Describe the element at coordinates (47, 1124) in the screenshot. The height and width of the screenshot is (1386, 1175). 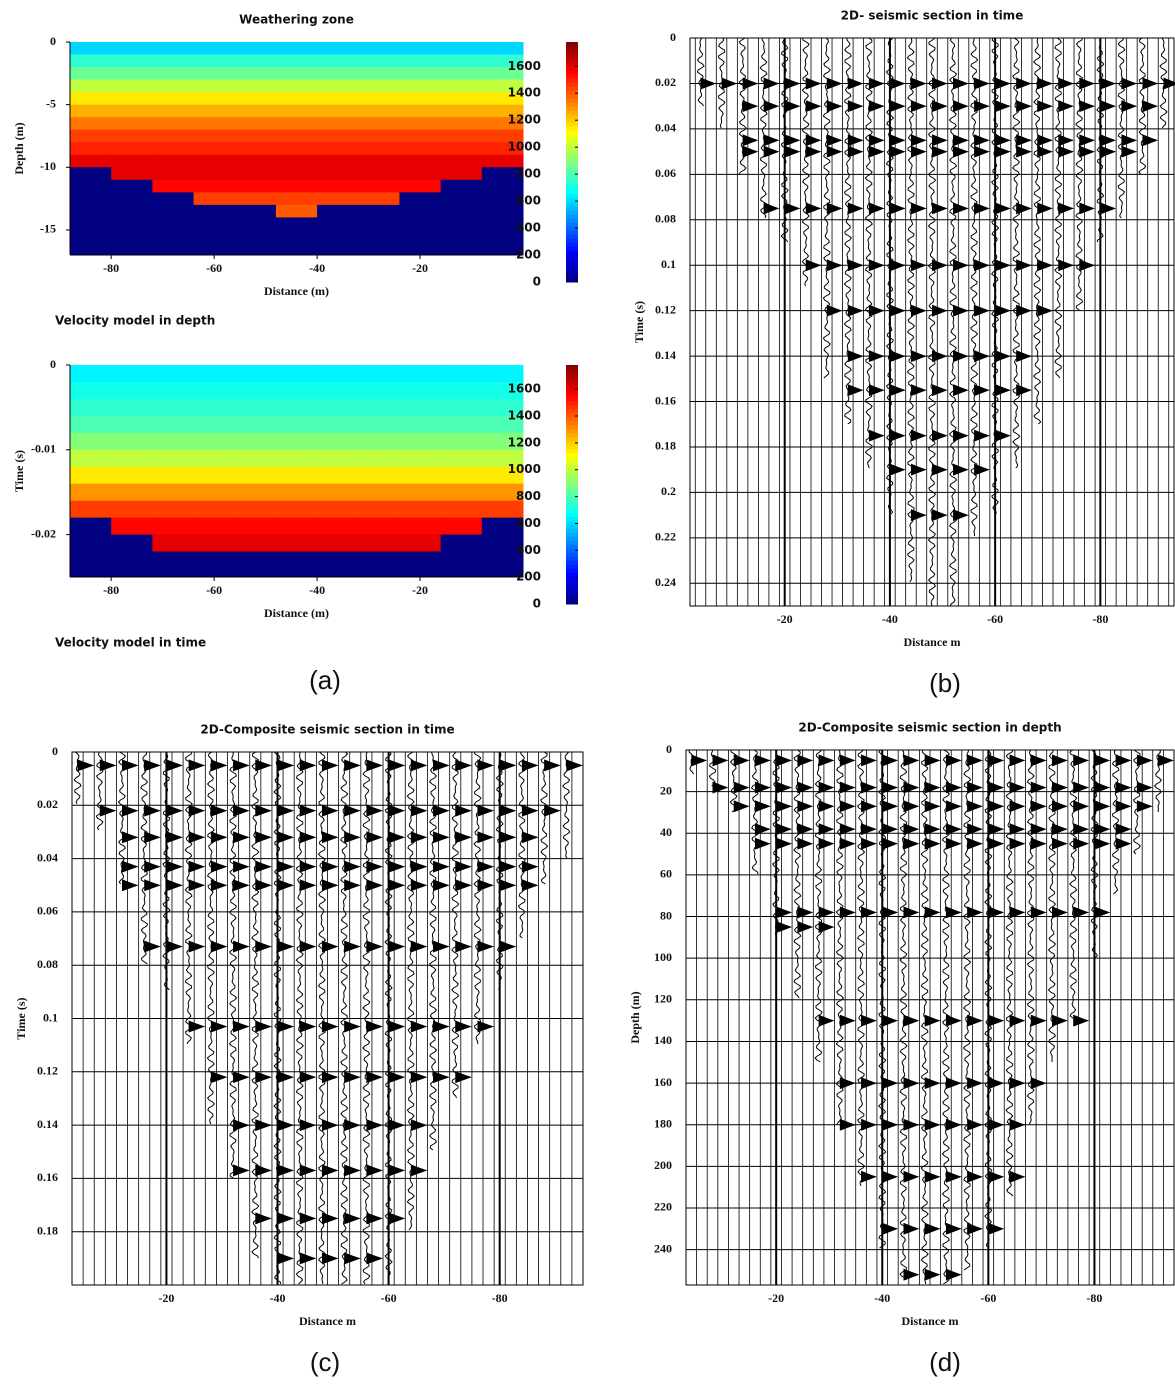
I see `y-tick-label: 0.14` at that location.